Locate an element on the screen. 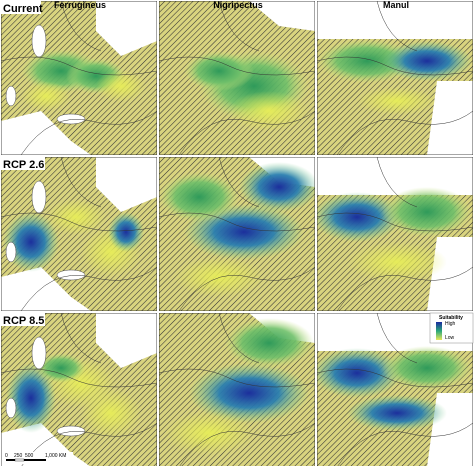 The image size is (474, 466). column-title: Ferrugineus is located at coordinates (80, 5).